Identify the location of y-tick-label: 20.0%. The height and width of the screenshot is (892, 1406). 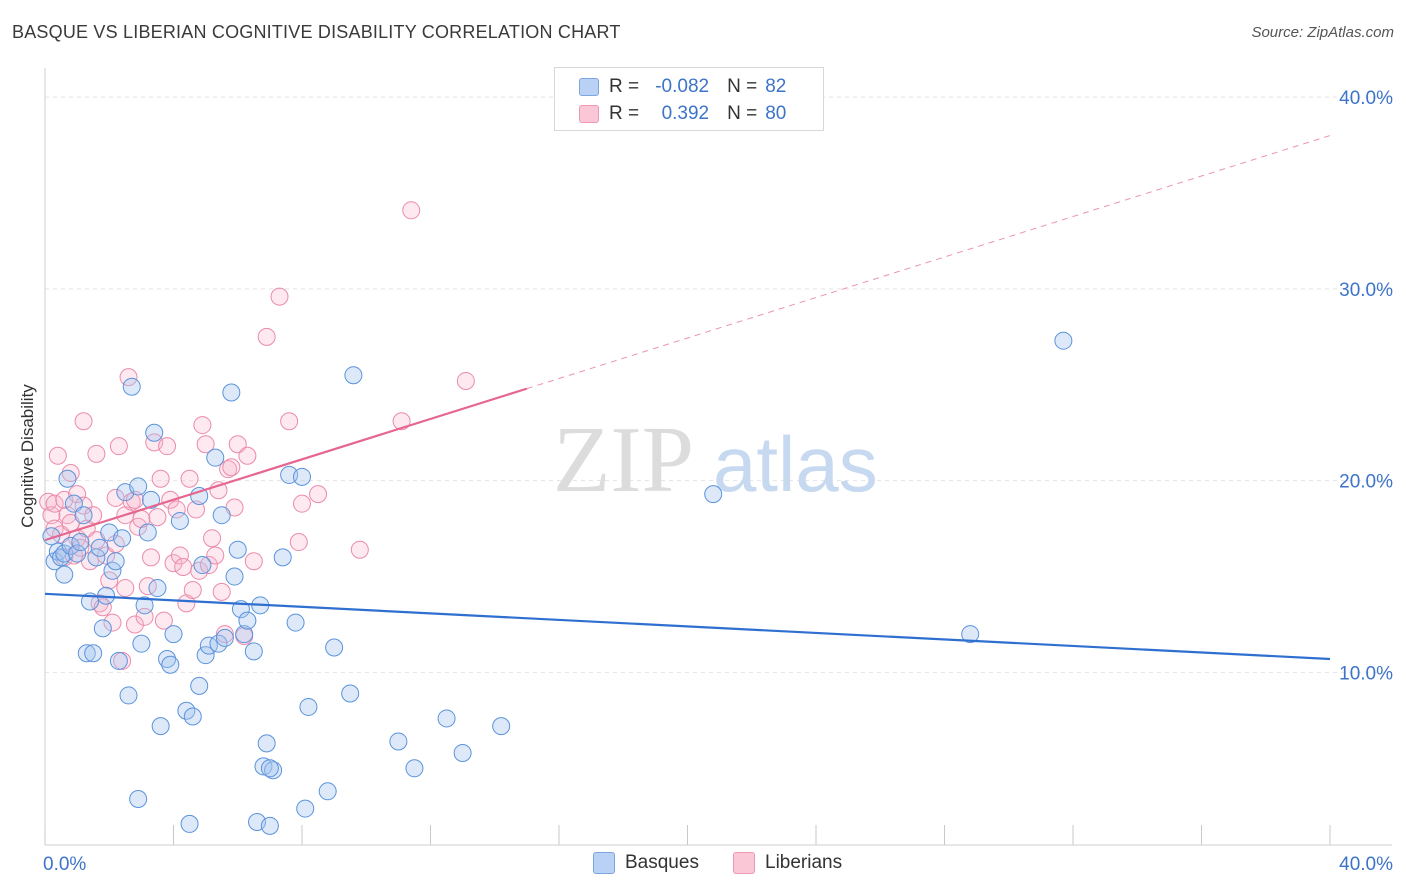
(1366, 482).